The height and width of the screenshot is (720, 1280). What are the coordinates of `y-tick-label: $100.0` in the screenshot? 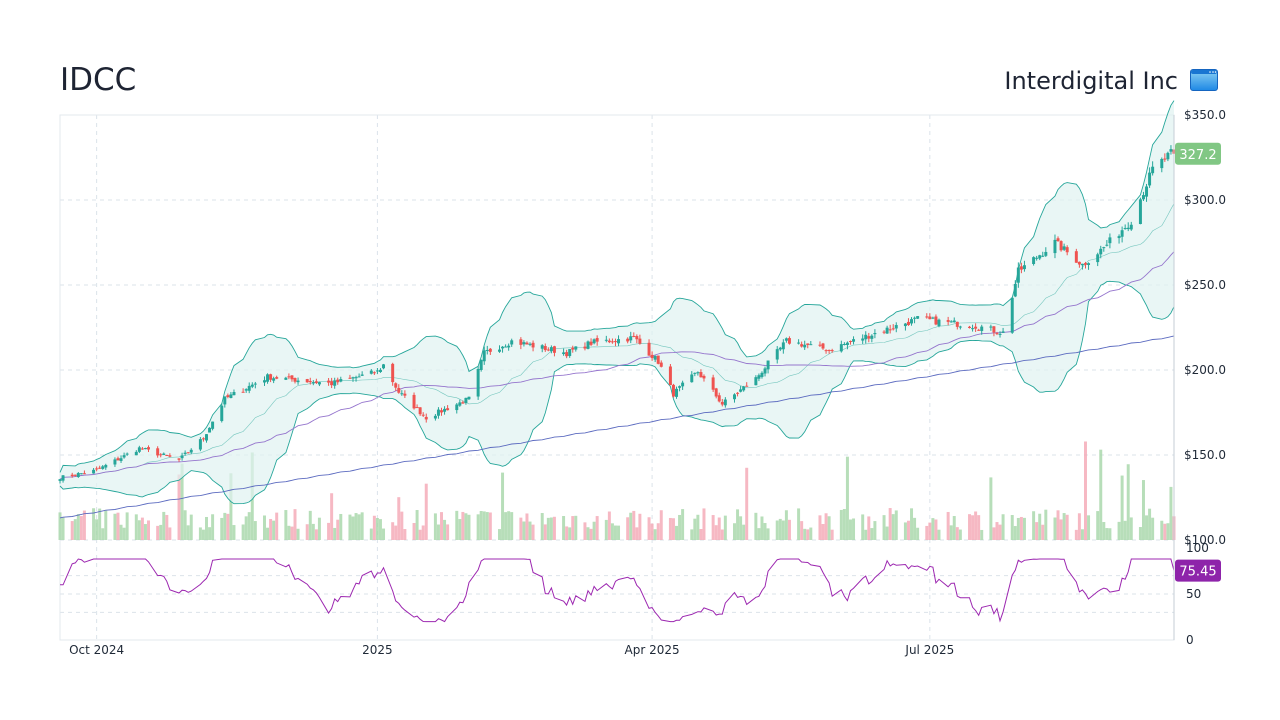 It's located at (1205, 540).